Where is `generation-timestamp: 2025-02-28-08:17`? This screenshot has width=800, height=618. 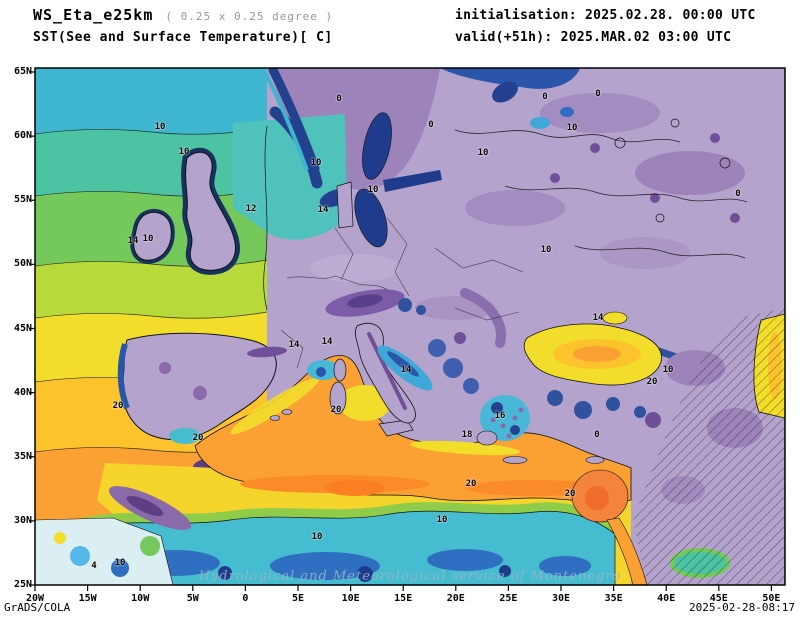
generation-timestamp: 2025-02-28-08:17 is located at coordinates (742, 607).